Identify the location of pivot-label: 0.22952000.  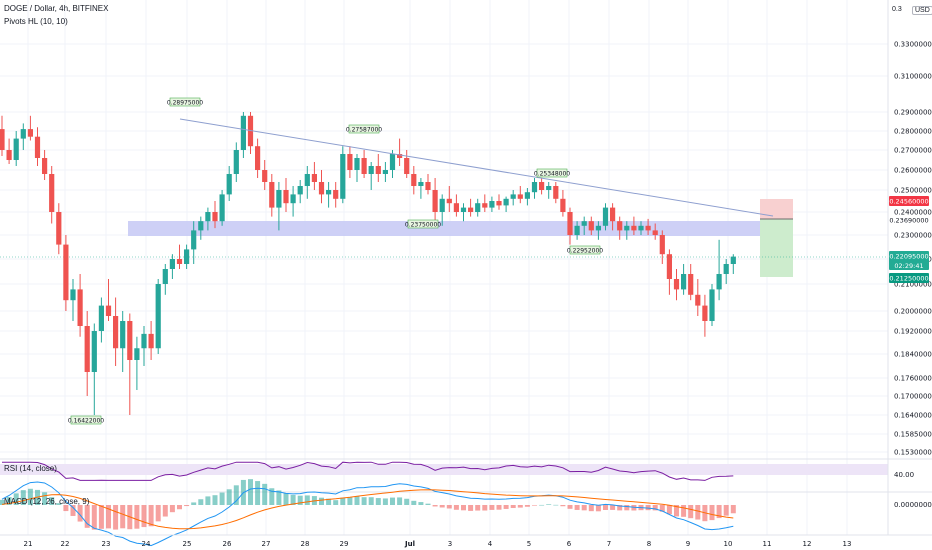
(585, 250).